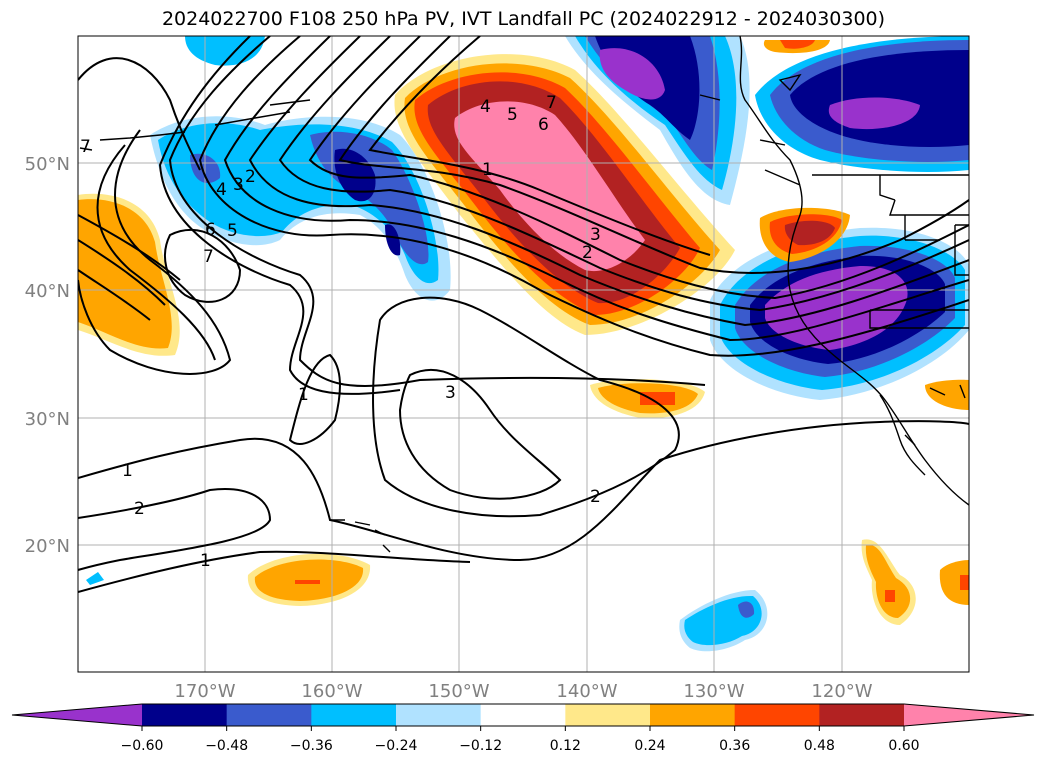 The width and height of the screenshot is (1047, 765). Describe the element at coordinates (204, 691) in the screenshot. I see `lon-label: 170°W` at that location.